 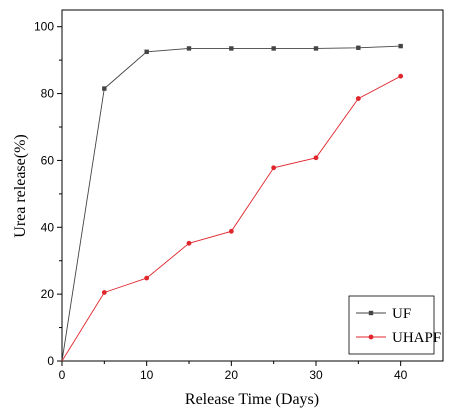 I want to click on legend-box, so click(x=391, y=325).